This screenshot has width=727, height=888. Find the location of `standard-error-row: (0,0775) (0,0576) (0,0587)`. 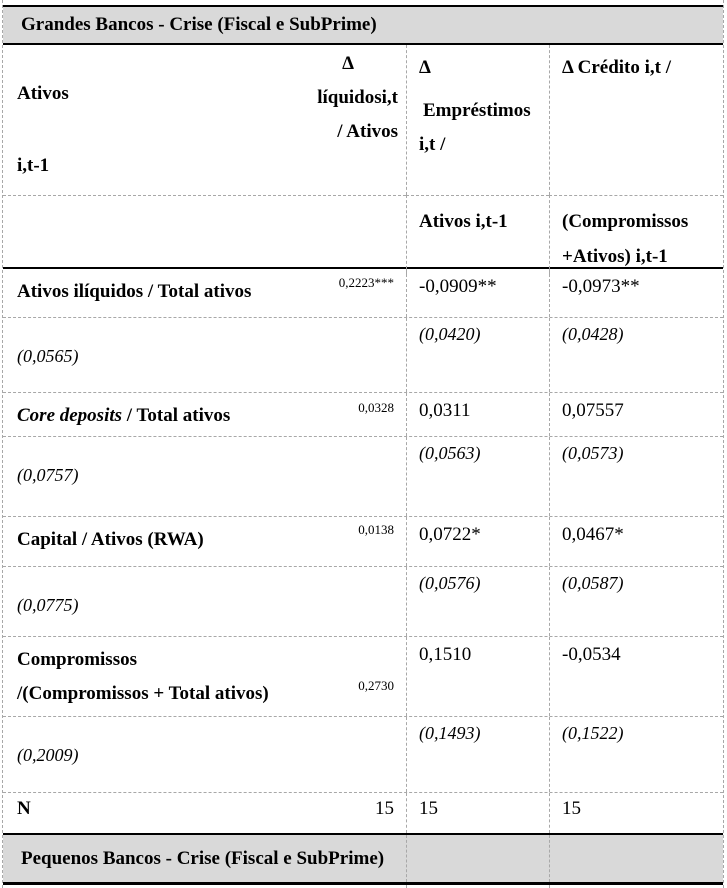

standard-error-row: (0,0775) (0,0576) (0,0587) is located at coordinates (363, 601).